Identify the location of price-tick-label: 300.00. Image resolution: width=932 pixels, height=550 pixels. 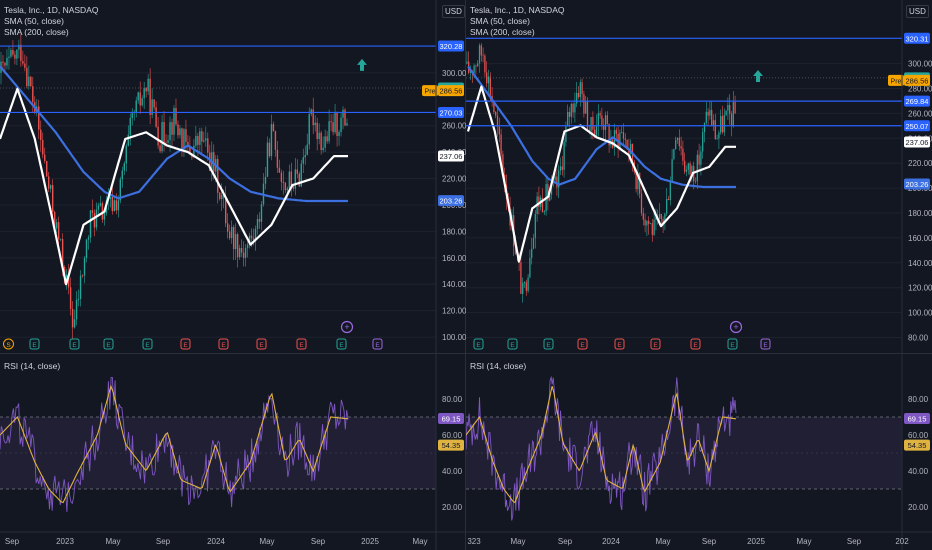
(454, 73).